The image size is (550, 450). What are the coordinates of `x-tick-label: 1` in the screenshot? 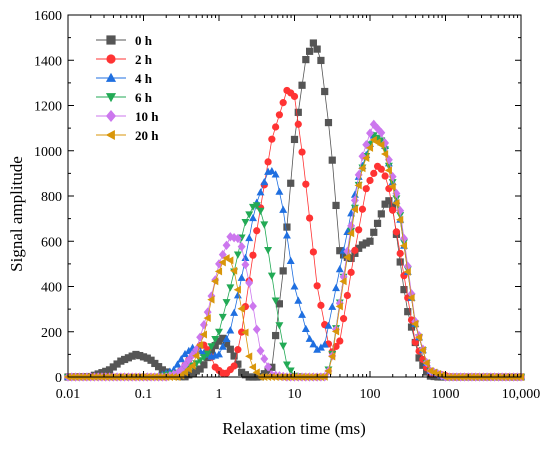 It's located at (219, 394).